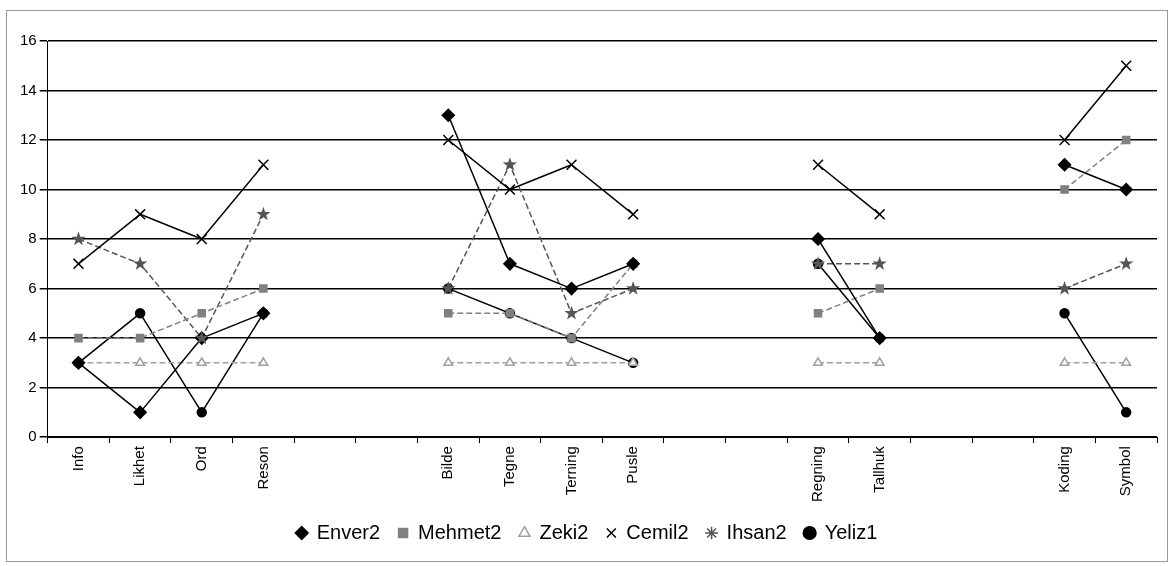 The height and width of the screenshot is (566, 1174). I want to click on y-tick-label: 8, so click(32, 238).